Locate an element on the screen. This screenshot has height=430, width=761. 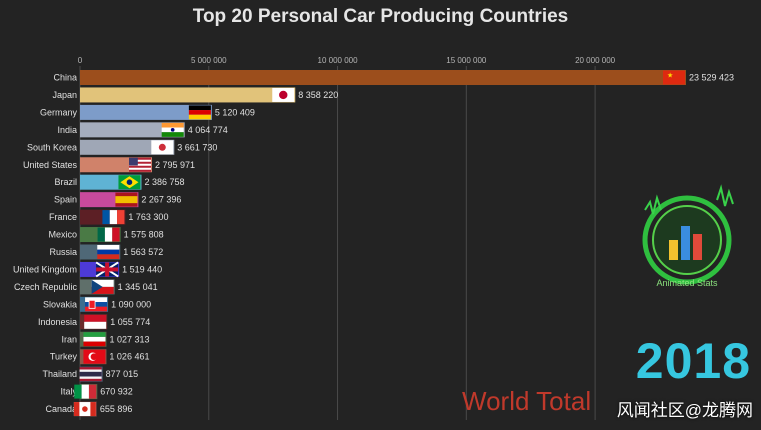
x-tick-label: 20 000 000 is located at coordinates (595, 60).